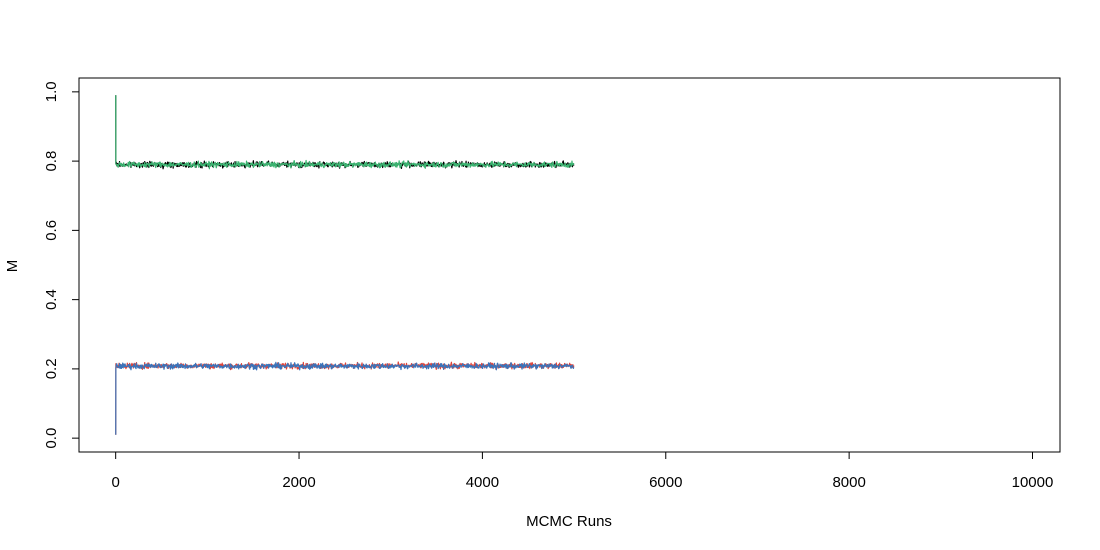 This screenshot has width=1100, height=550. Describe the element at coordinates (51, 161) in the screenshot. I see `y-tick-label: 0.8` at that location.